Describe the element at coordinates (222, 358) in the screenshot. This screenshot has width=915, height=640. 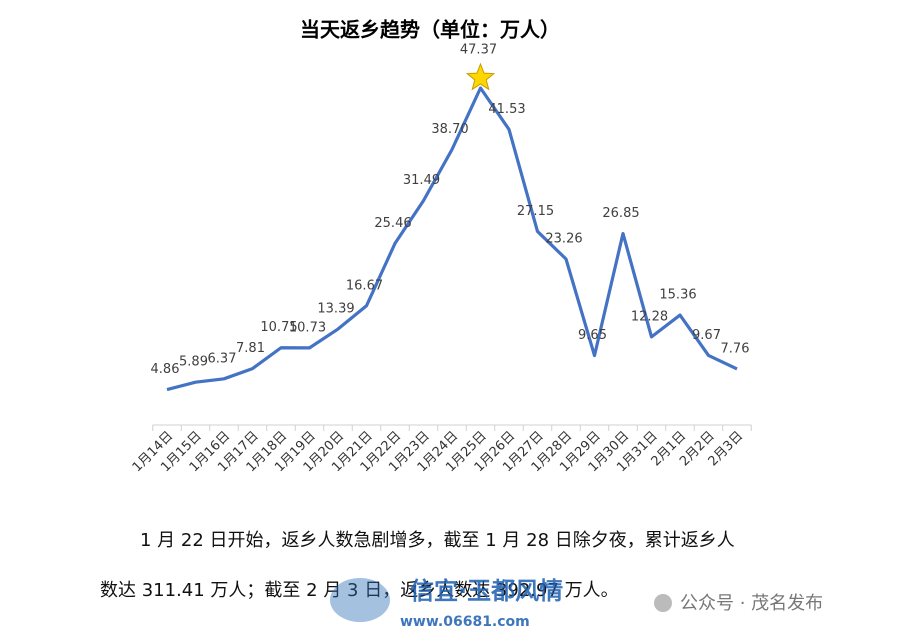
I see `data-label: 6.37` at that location.